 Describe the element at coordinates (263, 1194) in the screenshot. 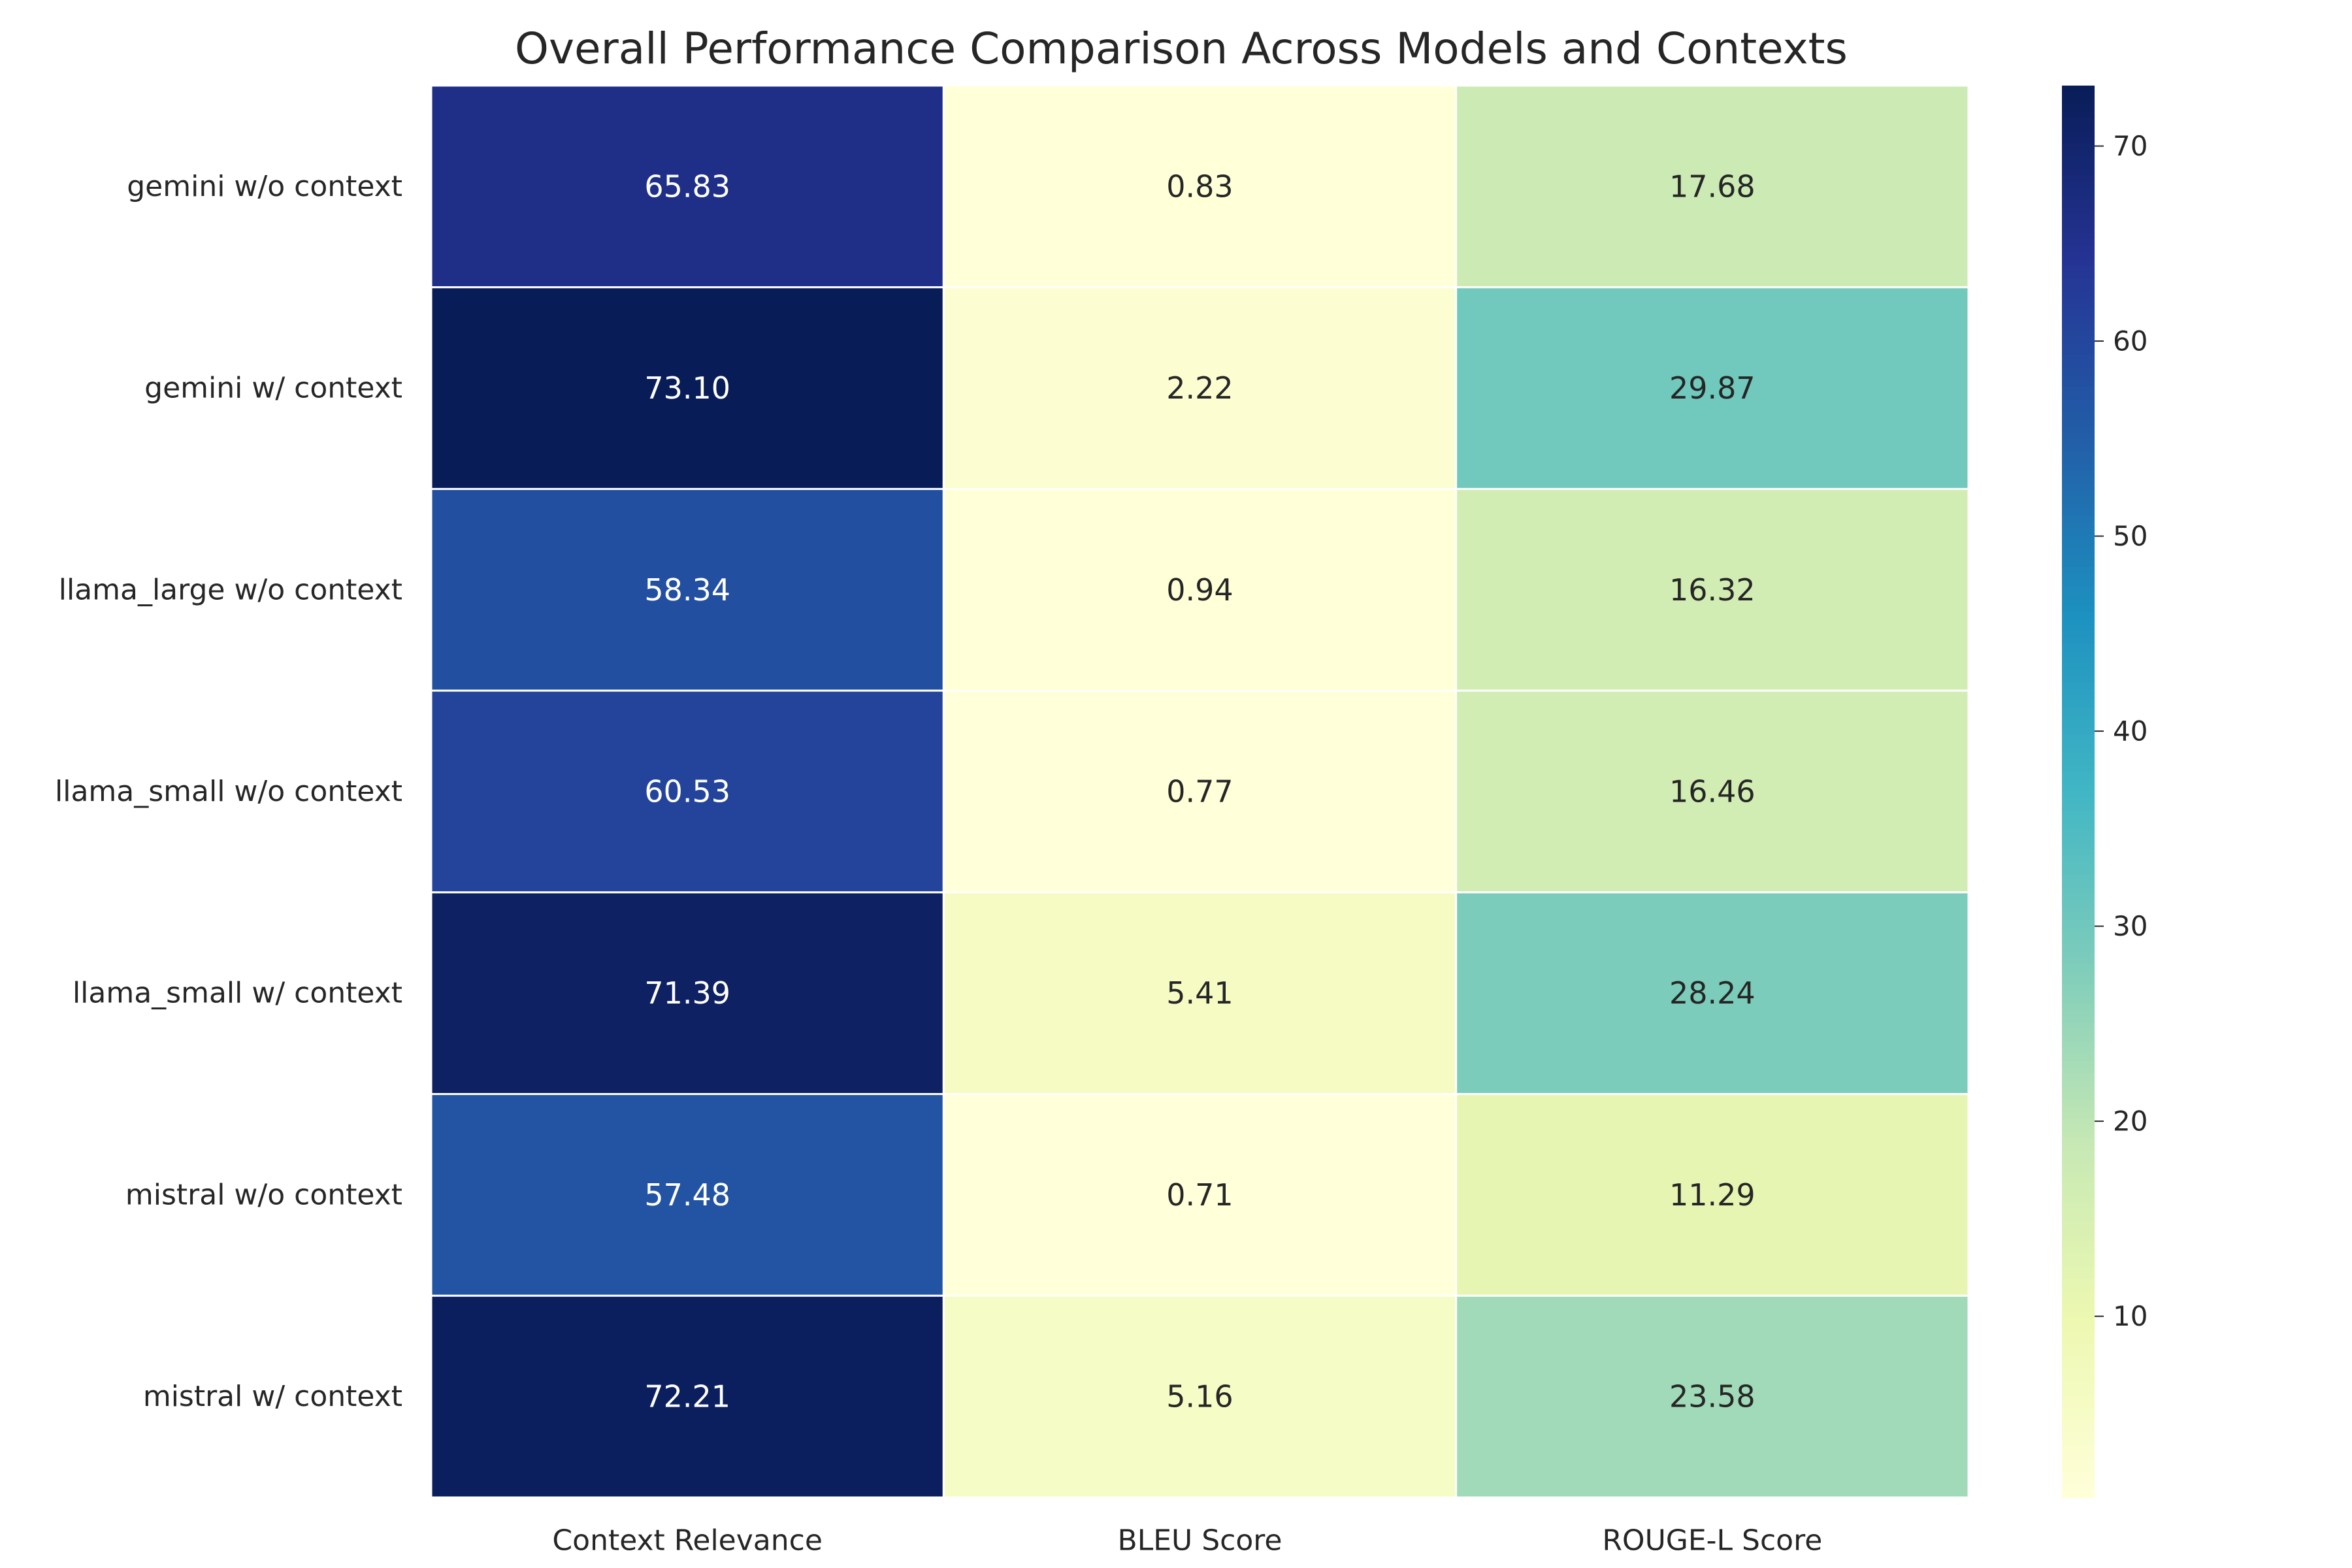

I see `row-label: mistral w/o context` at that location.